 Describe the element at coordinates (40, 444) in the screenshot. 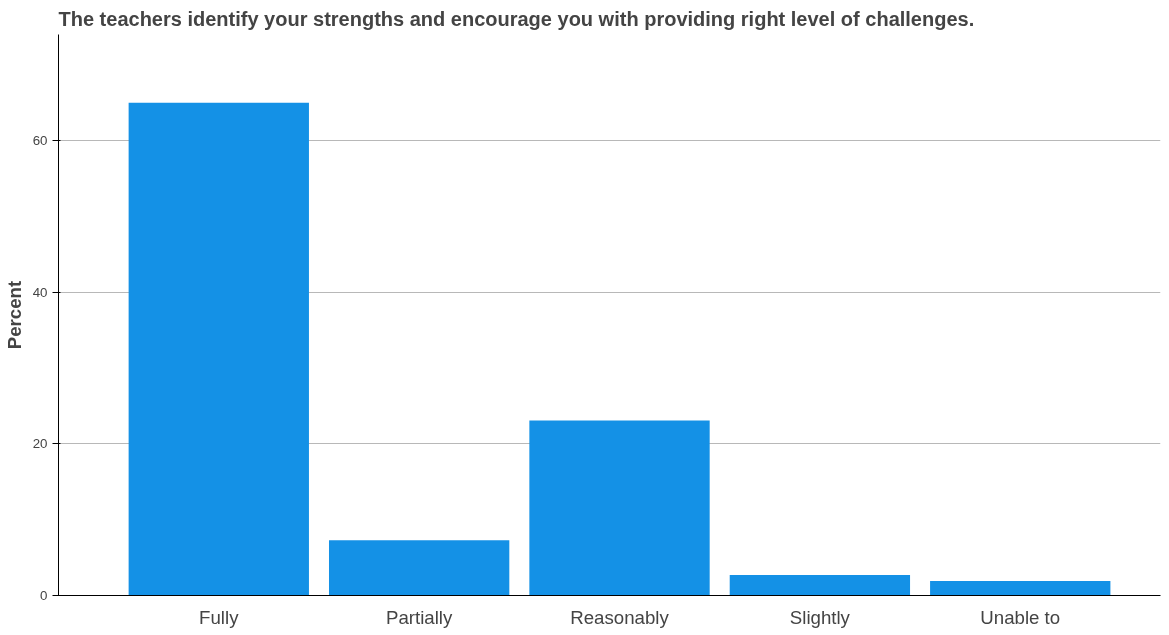

I see `y-tick-label: 20` at that location.